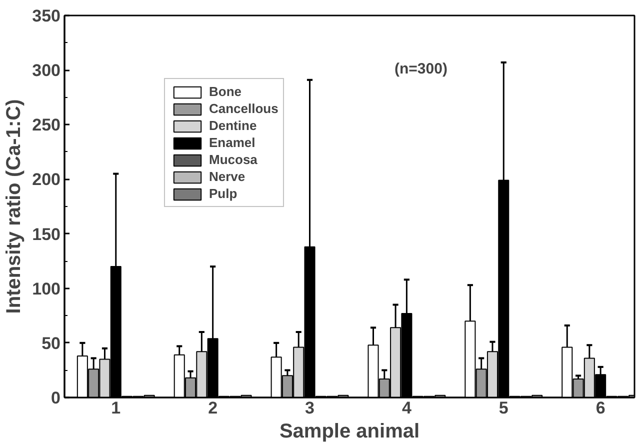 This screenshot has width=639, height=445. I want to click on legend-label: Cancellous, so click(243, 108).